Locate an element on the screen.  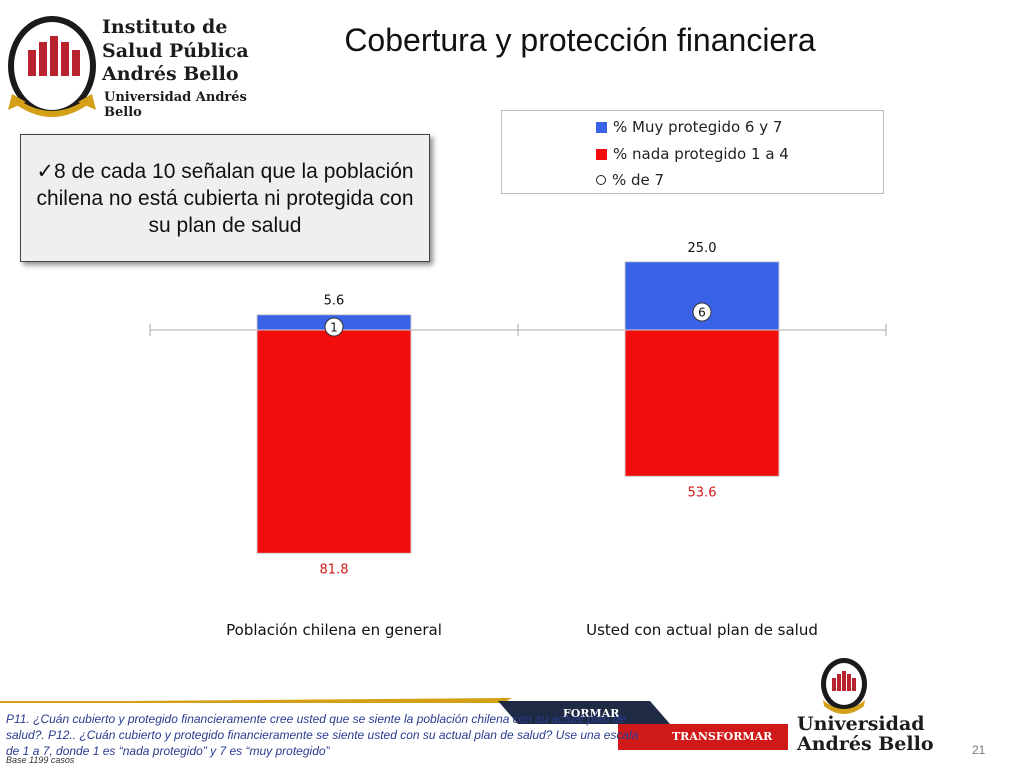
data-label-nada-protegido: 53.6 is located at coordinates (702, 492).